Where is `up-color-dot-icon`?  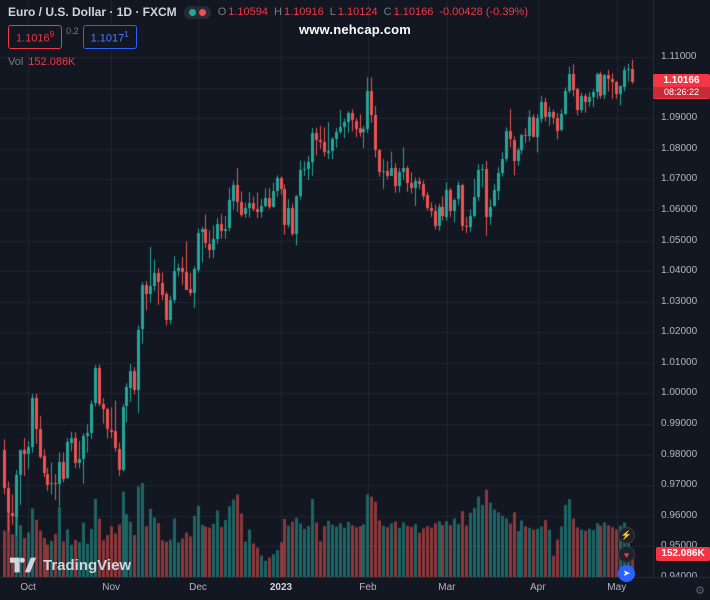
up-color-dot-icon is located at coordinates (192, 12).